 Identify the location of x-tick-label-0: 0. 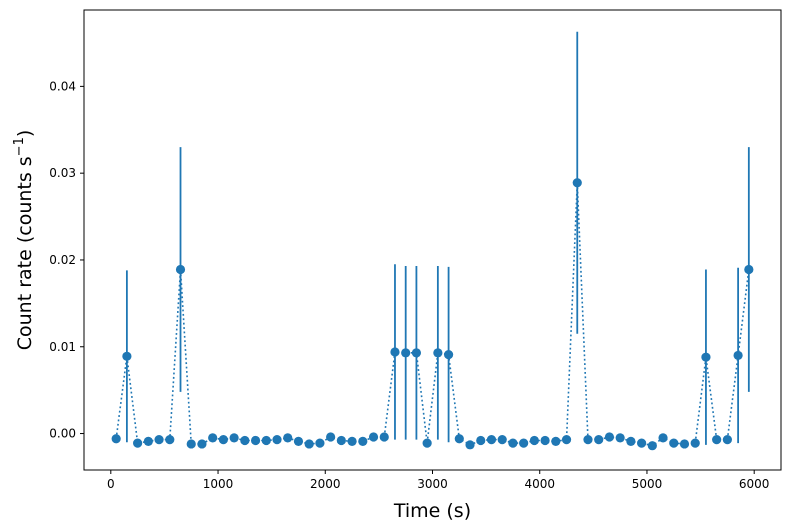
(111, 484).